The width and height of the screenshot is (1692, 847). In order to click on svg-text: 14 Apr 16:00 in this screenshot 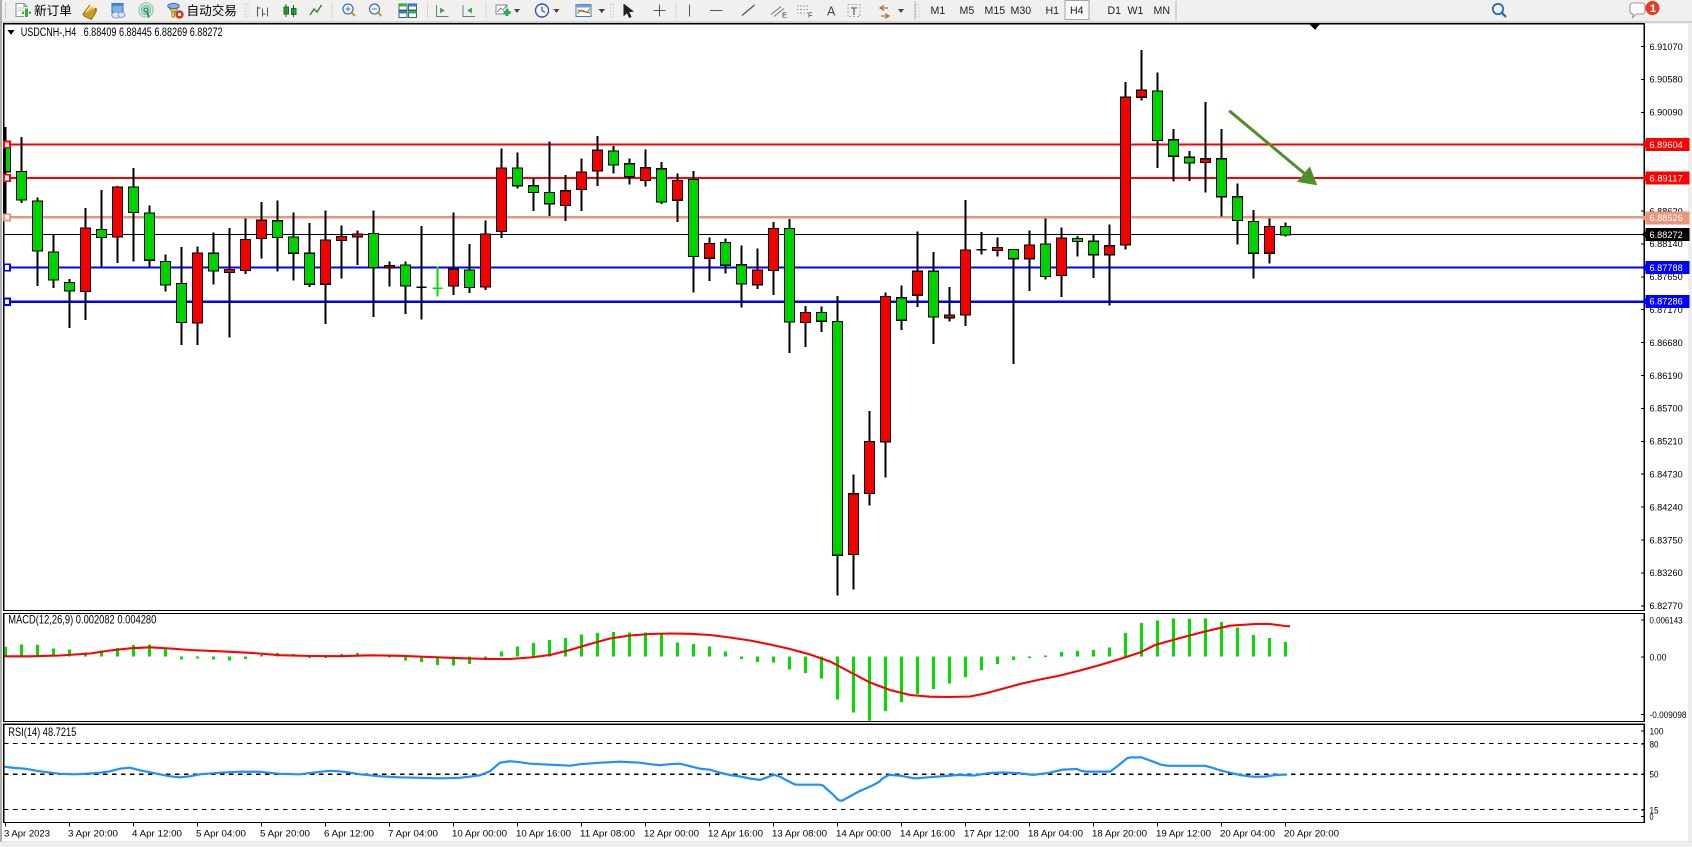, I will do `click(927, 833)`.